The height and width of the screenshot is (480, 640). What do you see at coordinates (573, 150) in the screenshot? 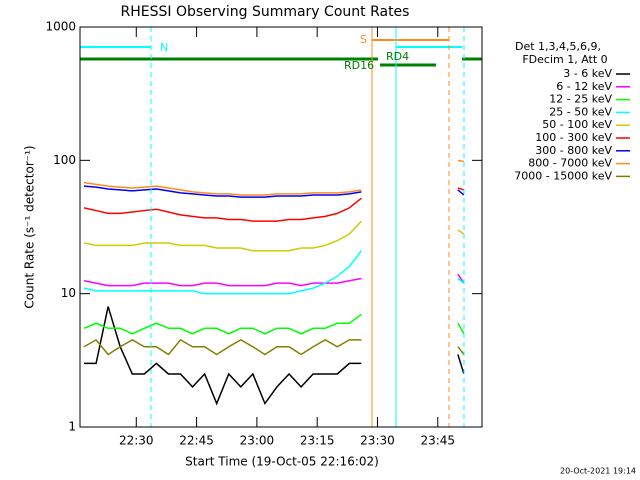
I see `legend-label: 300 - 800 keV` at bounding box center [573, 150].